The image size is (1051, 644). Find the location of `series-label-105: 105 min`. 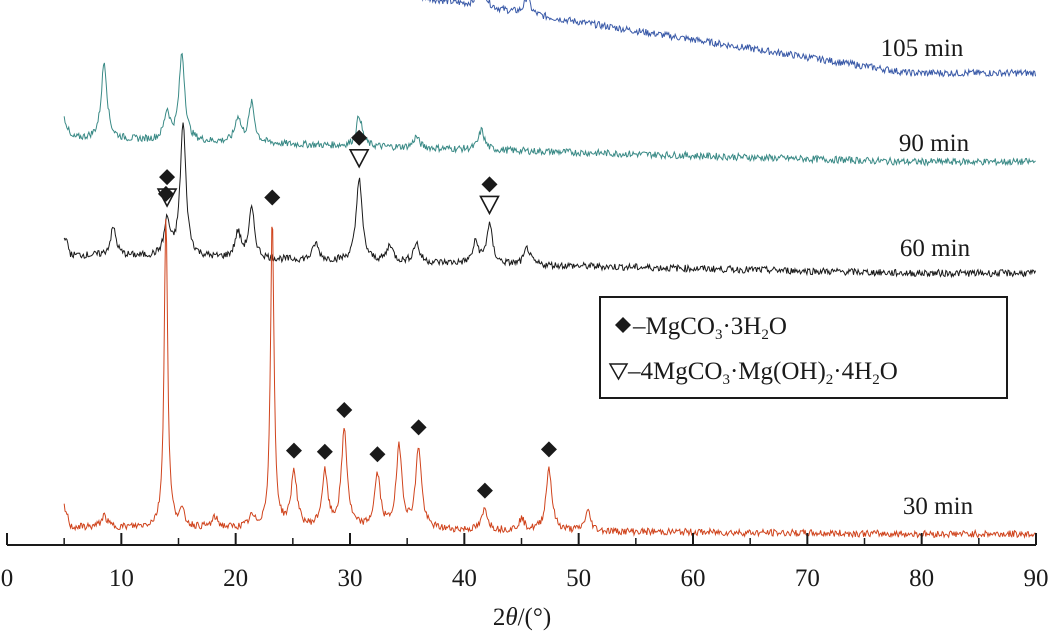

series-label-105: 105 min is located at coordinates (922, 48).